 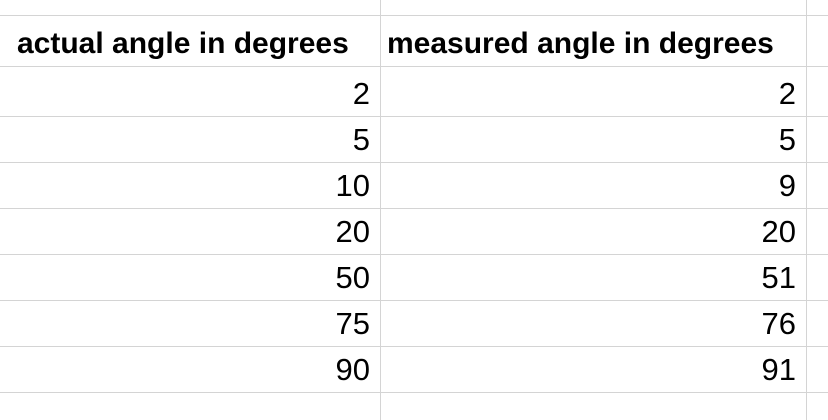 What do you see at coordinates (414, 232) in the screenshot?
I see `table-row: 20 20` at bounding box center [414, 232].